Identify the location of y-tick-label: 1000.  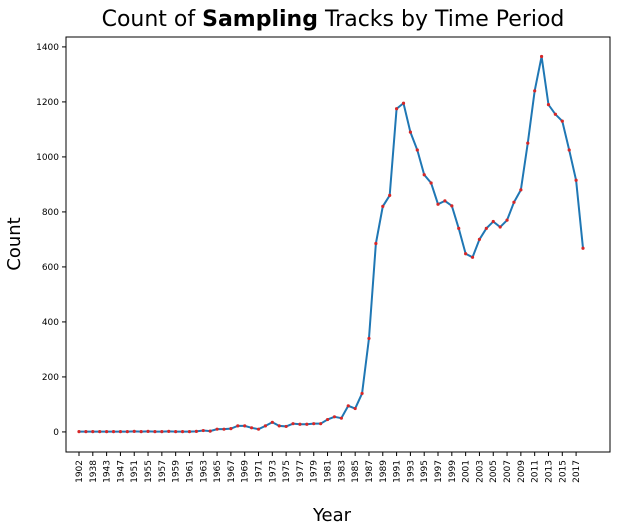
(47, 158).